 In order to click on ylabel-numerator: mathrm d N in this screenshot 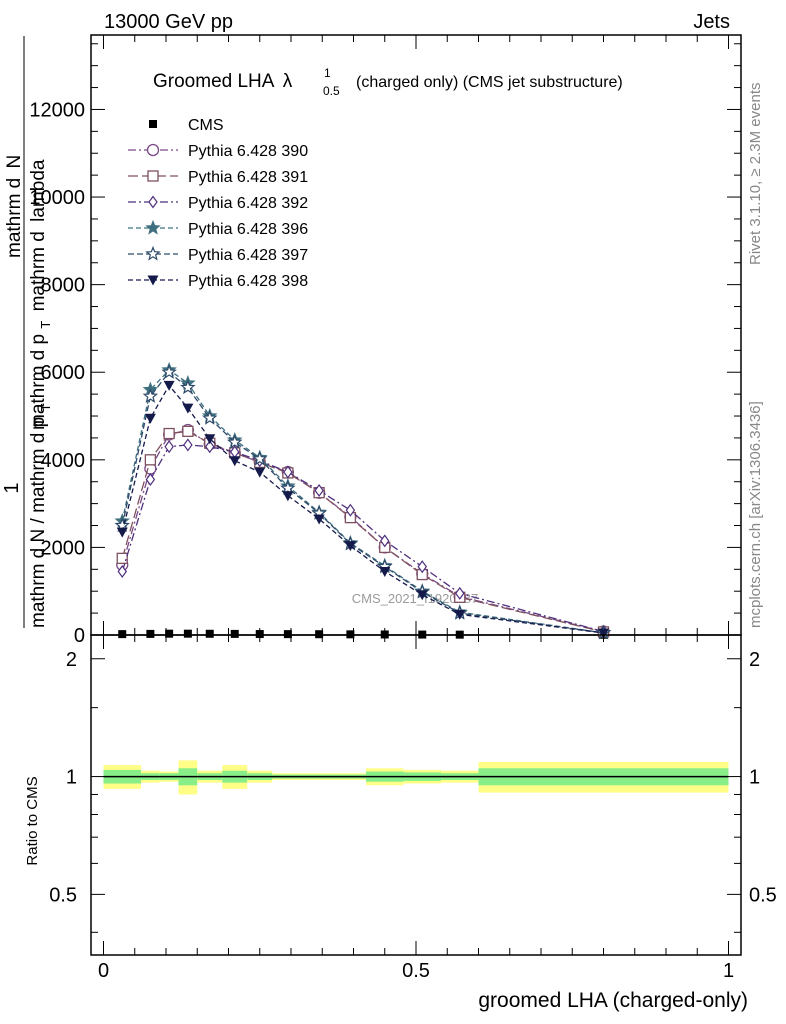, I will do `click(14, 206)`.